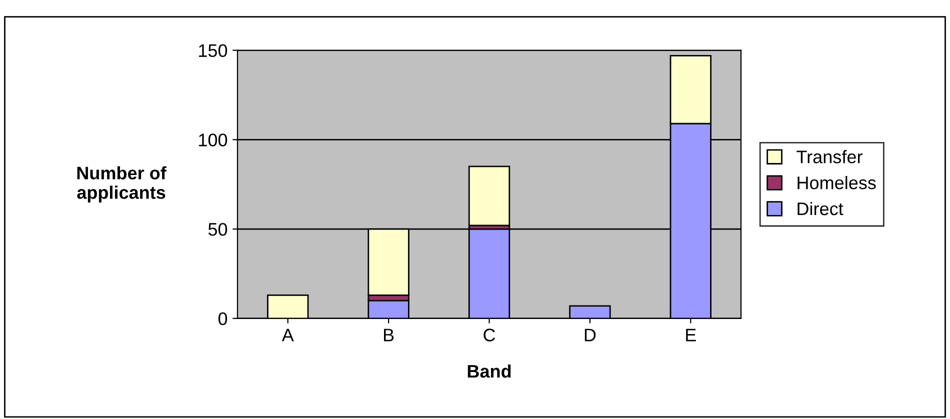 This screenshot has height=419, width=950. I want to click on x-tick-label: E, so click(691, 335).